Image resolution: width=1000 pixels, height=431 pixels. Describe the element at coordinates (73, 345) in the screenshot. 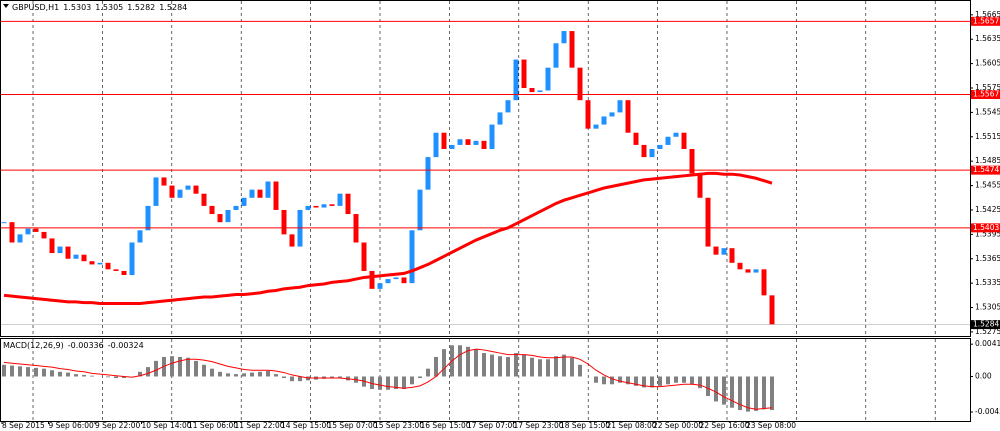

I see `macd-header: MACD(12,26,9) -0.00336 -0.00324` at that location.